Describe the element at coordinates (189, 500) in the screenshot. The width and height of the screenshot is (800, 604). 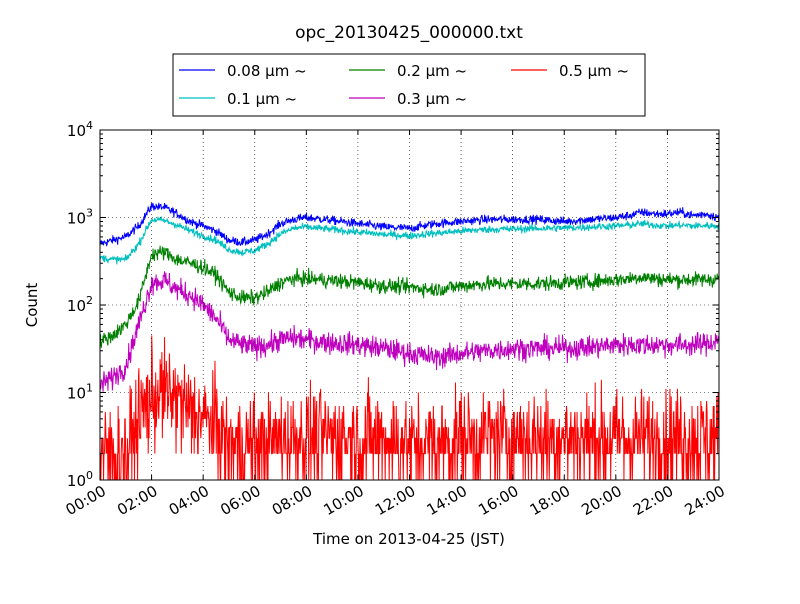
I see `x-tick-label: 04:00` at that location.